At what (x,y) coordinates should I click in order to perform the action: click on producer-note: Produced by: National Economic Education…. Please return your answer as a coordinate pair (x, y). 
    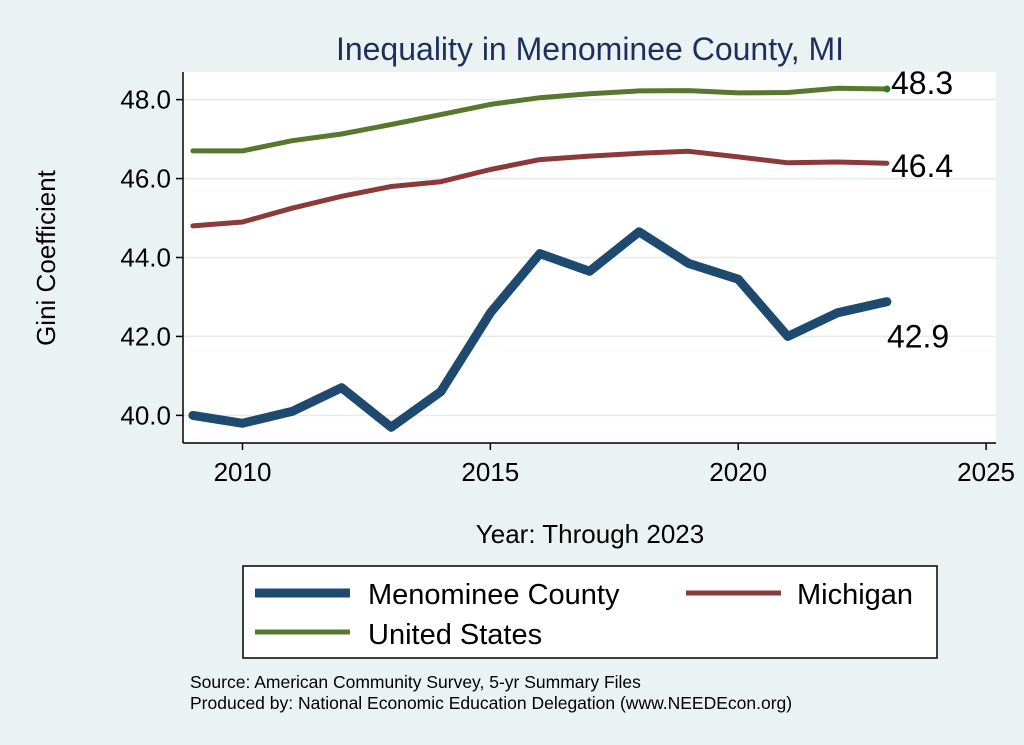
    Looking at the image, I should click on (491, 703).